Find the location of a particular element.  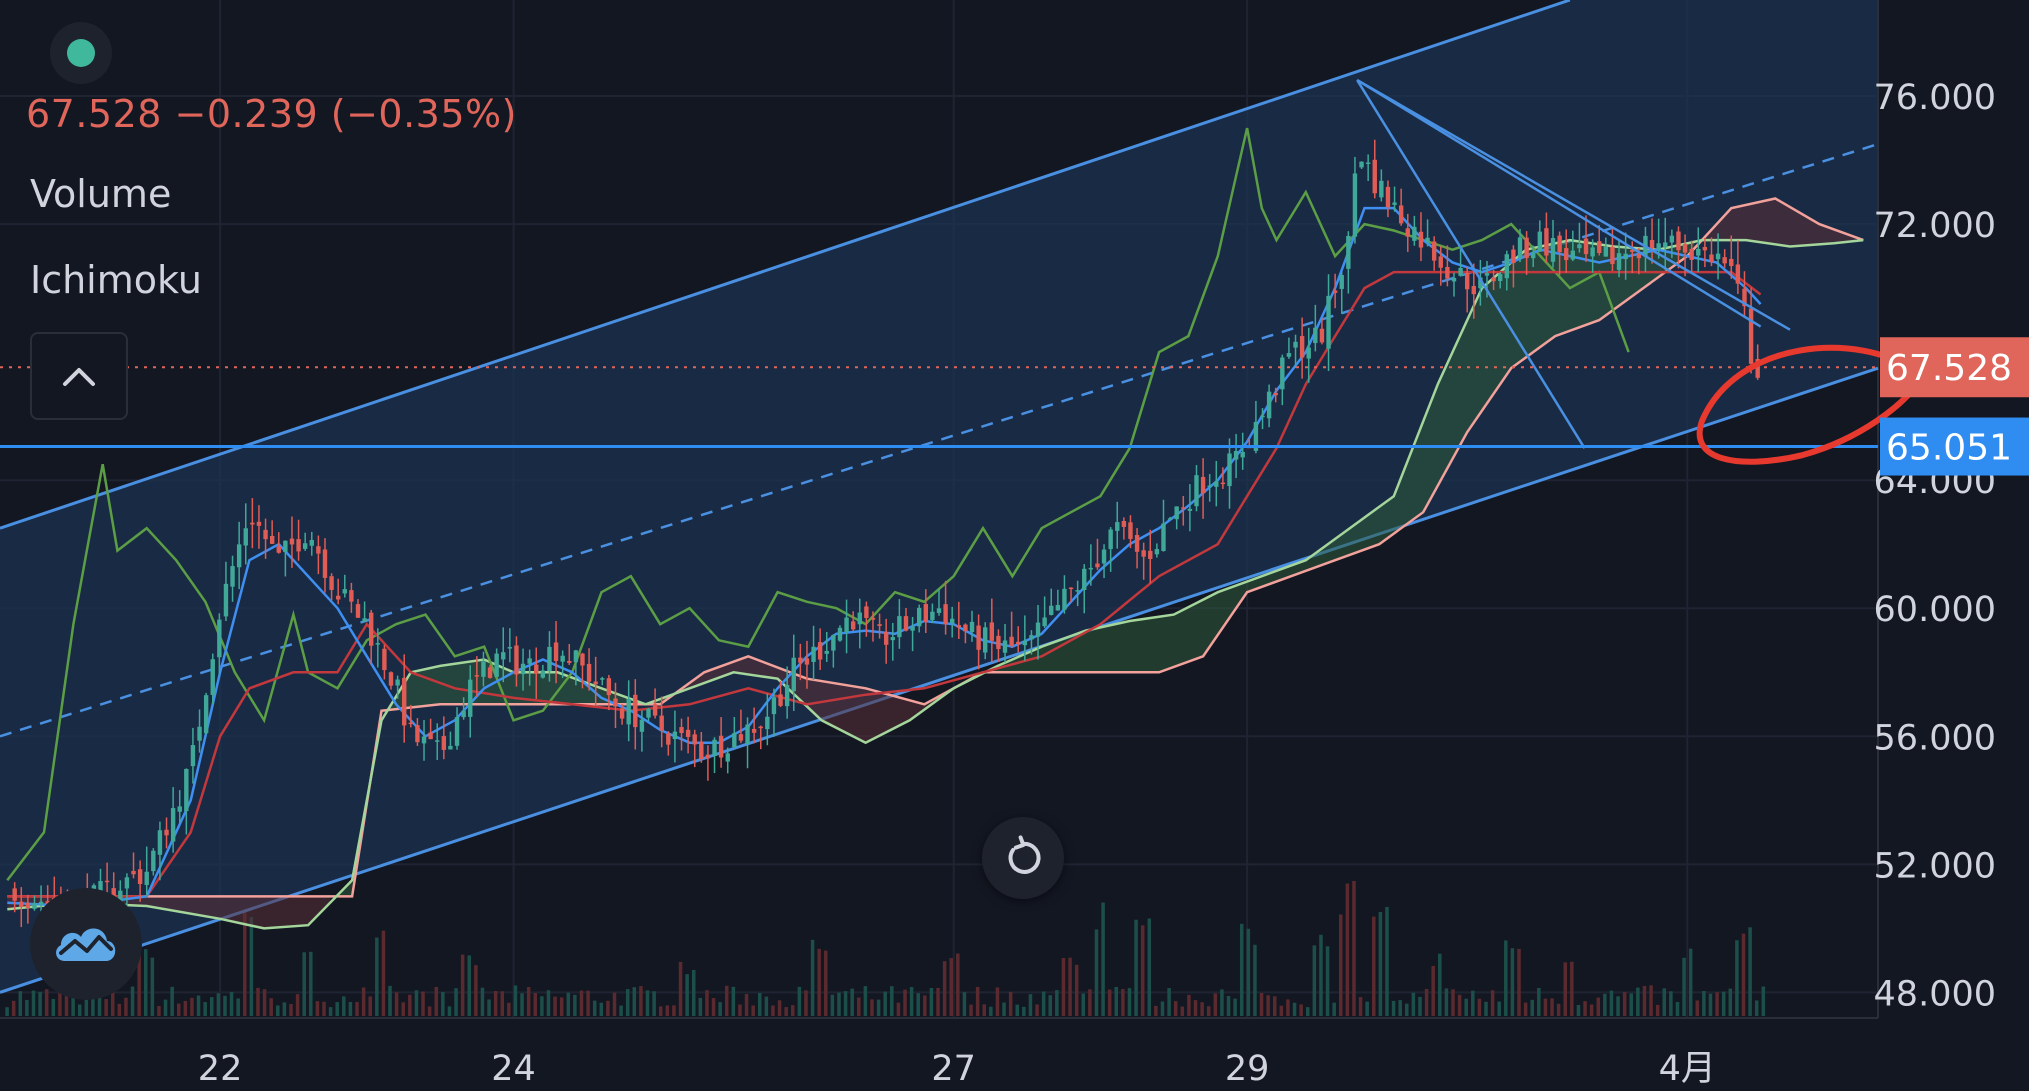

collapse-legend-button is located at coordinates (79, 376).